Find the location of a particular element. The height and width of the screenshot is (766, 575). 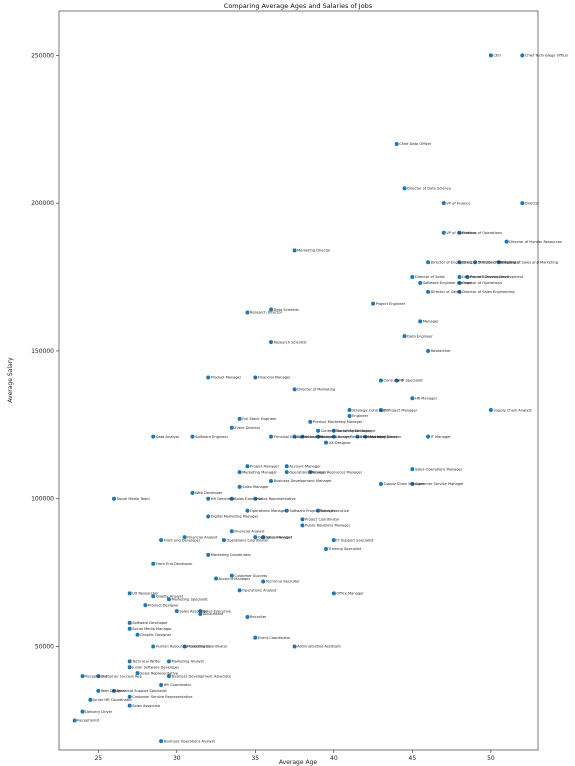

point-label: Research Director is located at coordinates (266, 313).